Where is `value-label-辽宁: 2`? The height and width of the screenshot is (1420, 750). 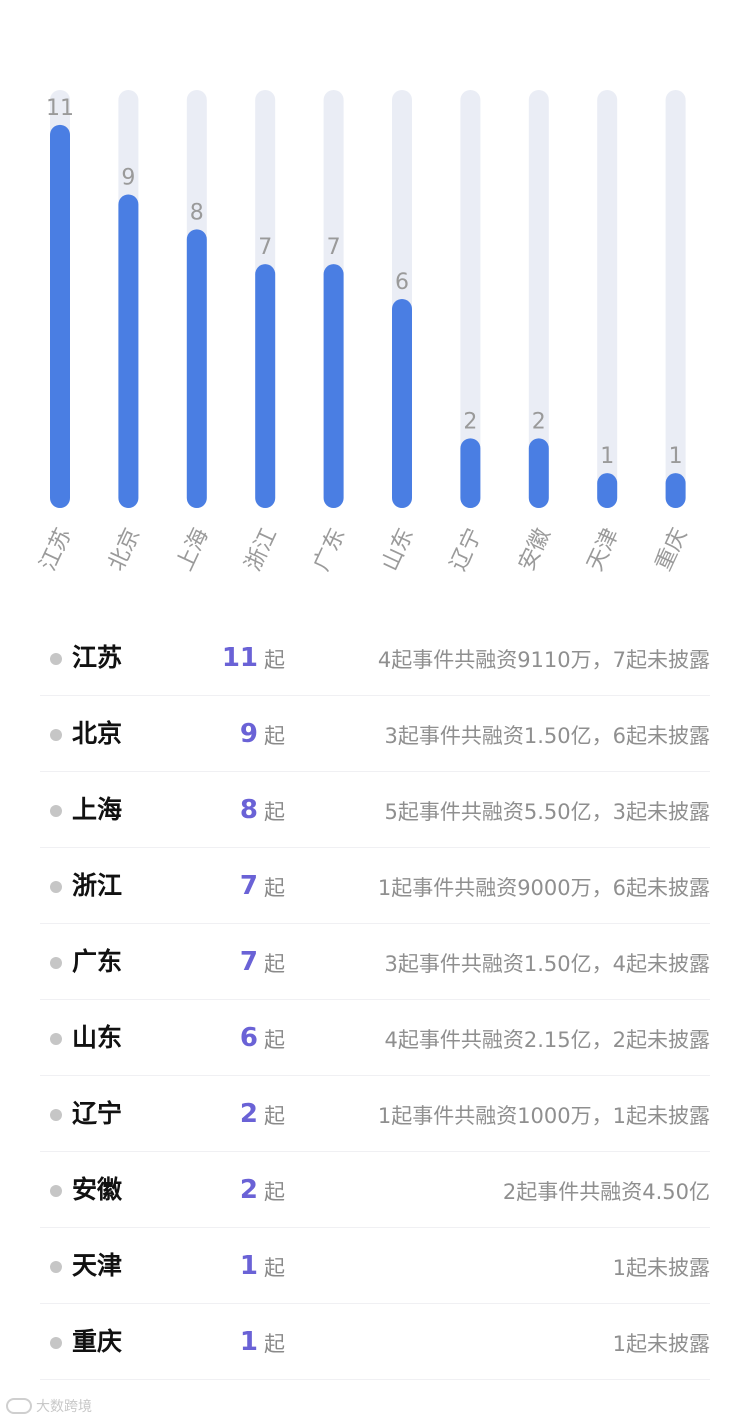
value-label-辽宁: 2 is located at coordinates (470, 421).